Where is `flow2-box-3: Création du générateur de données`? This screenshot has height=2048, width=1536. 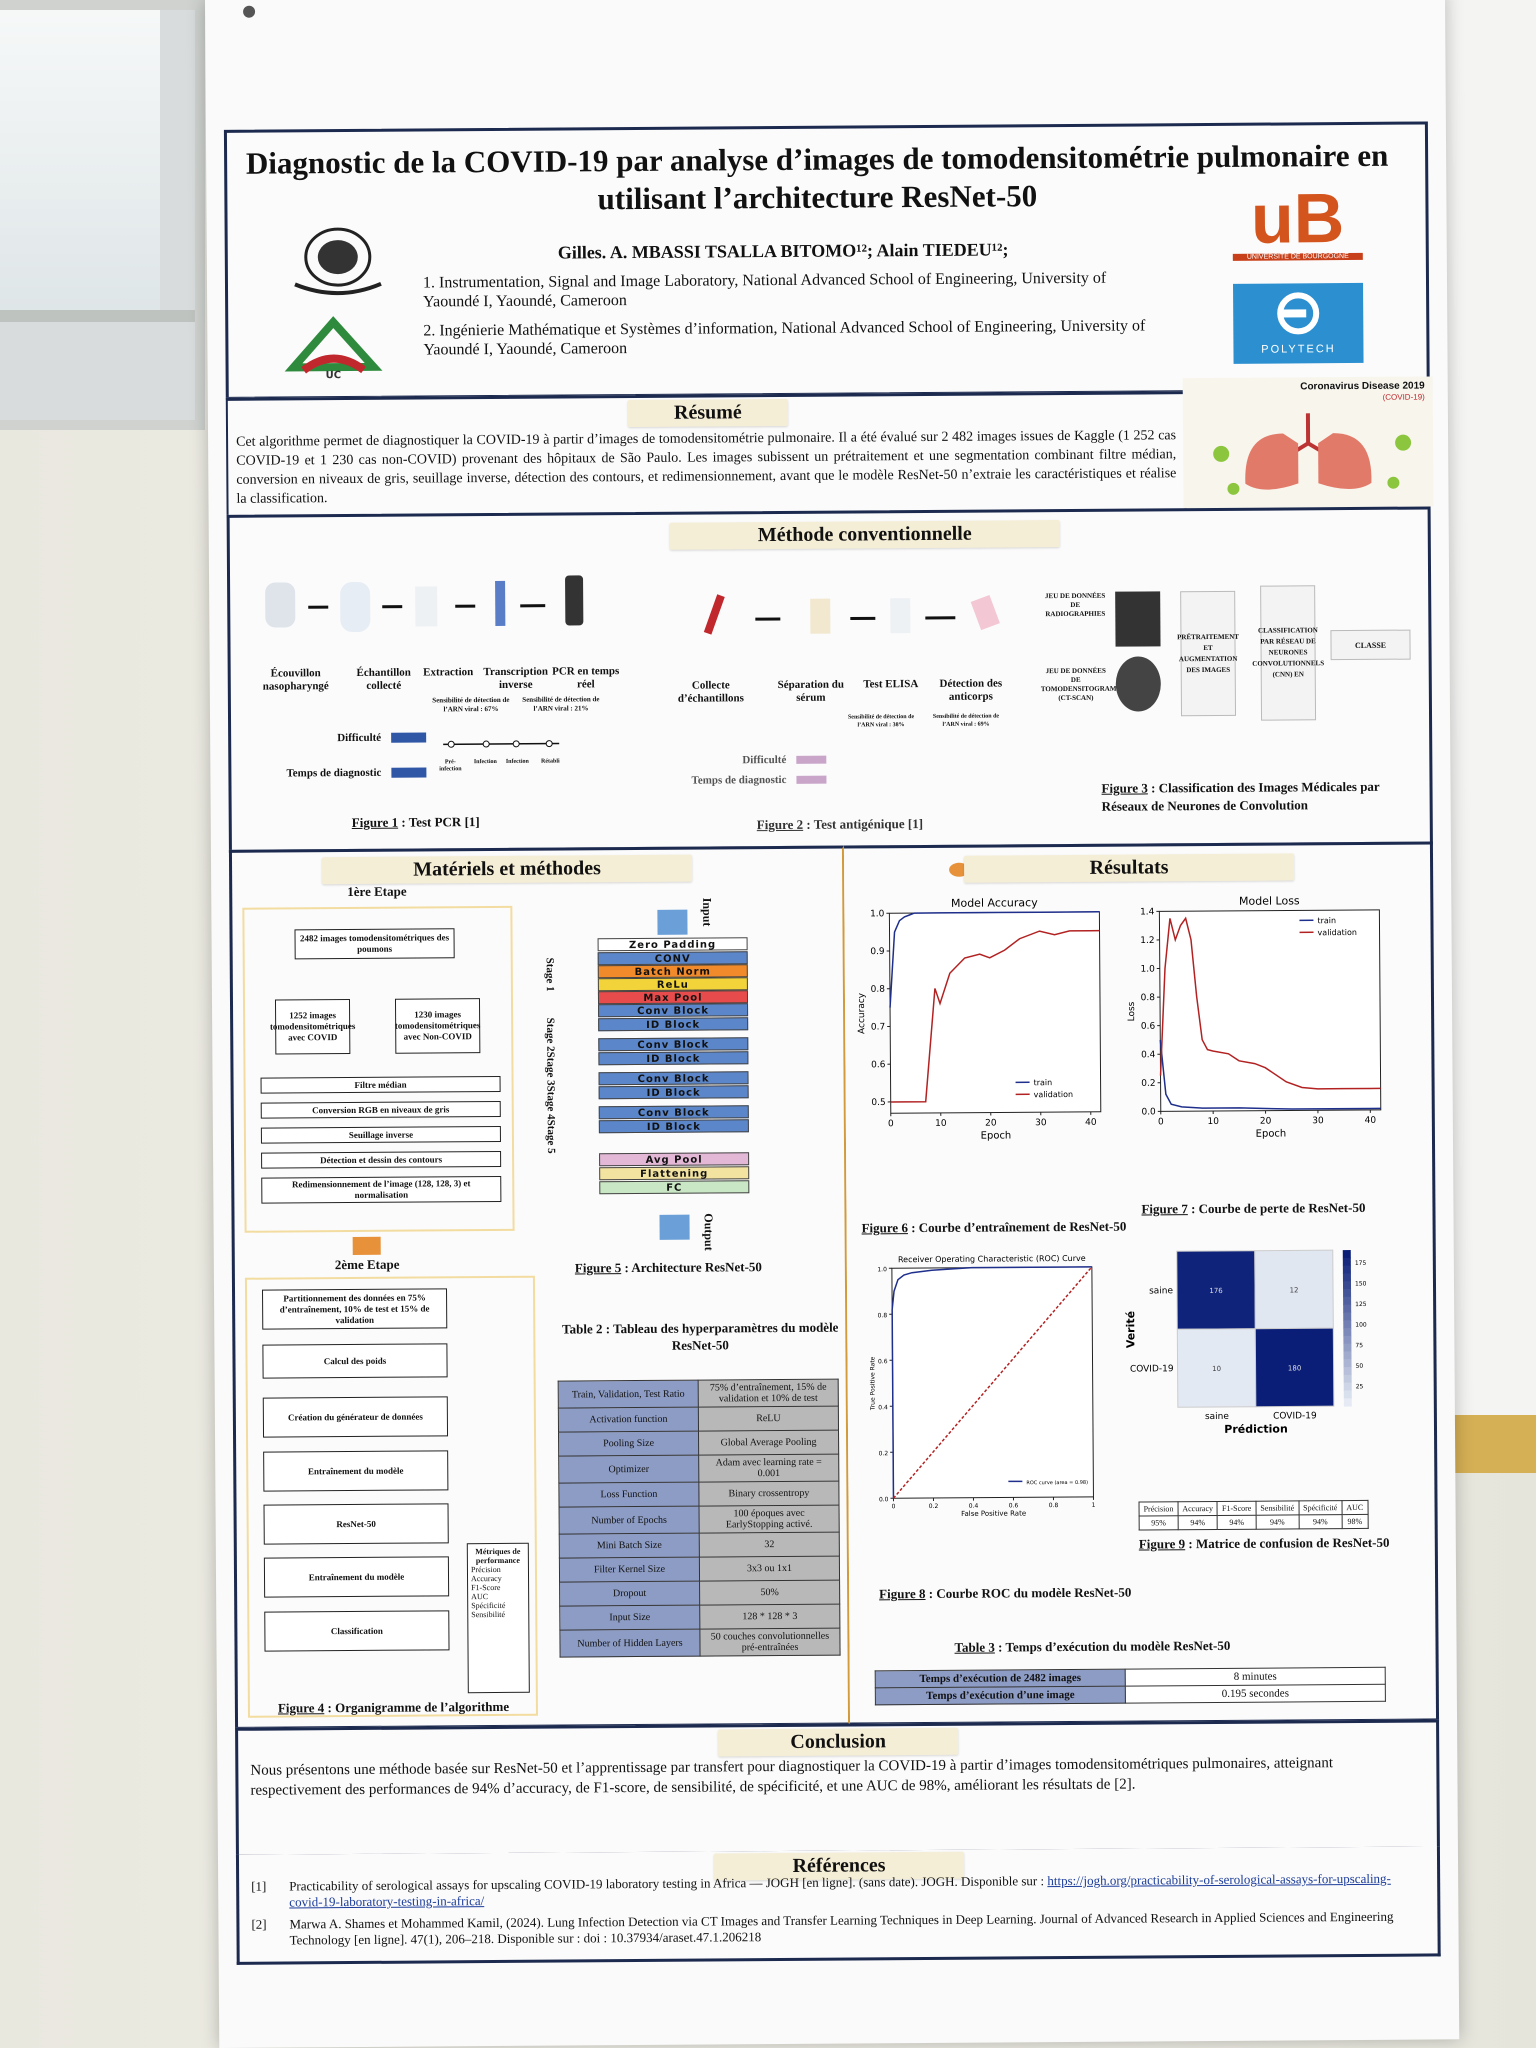 flow2-box-3: Création du générateur de données is located at coordinates (355, 1417).